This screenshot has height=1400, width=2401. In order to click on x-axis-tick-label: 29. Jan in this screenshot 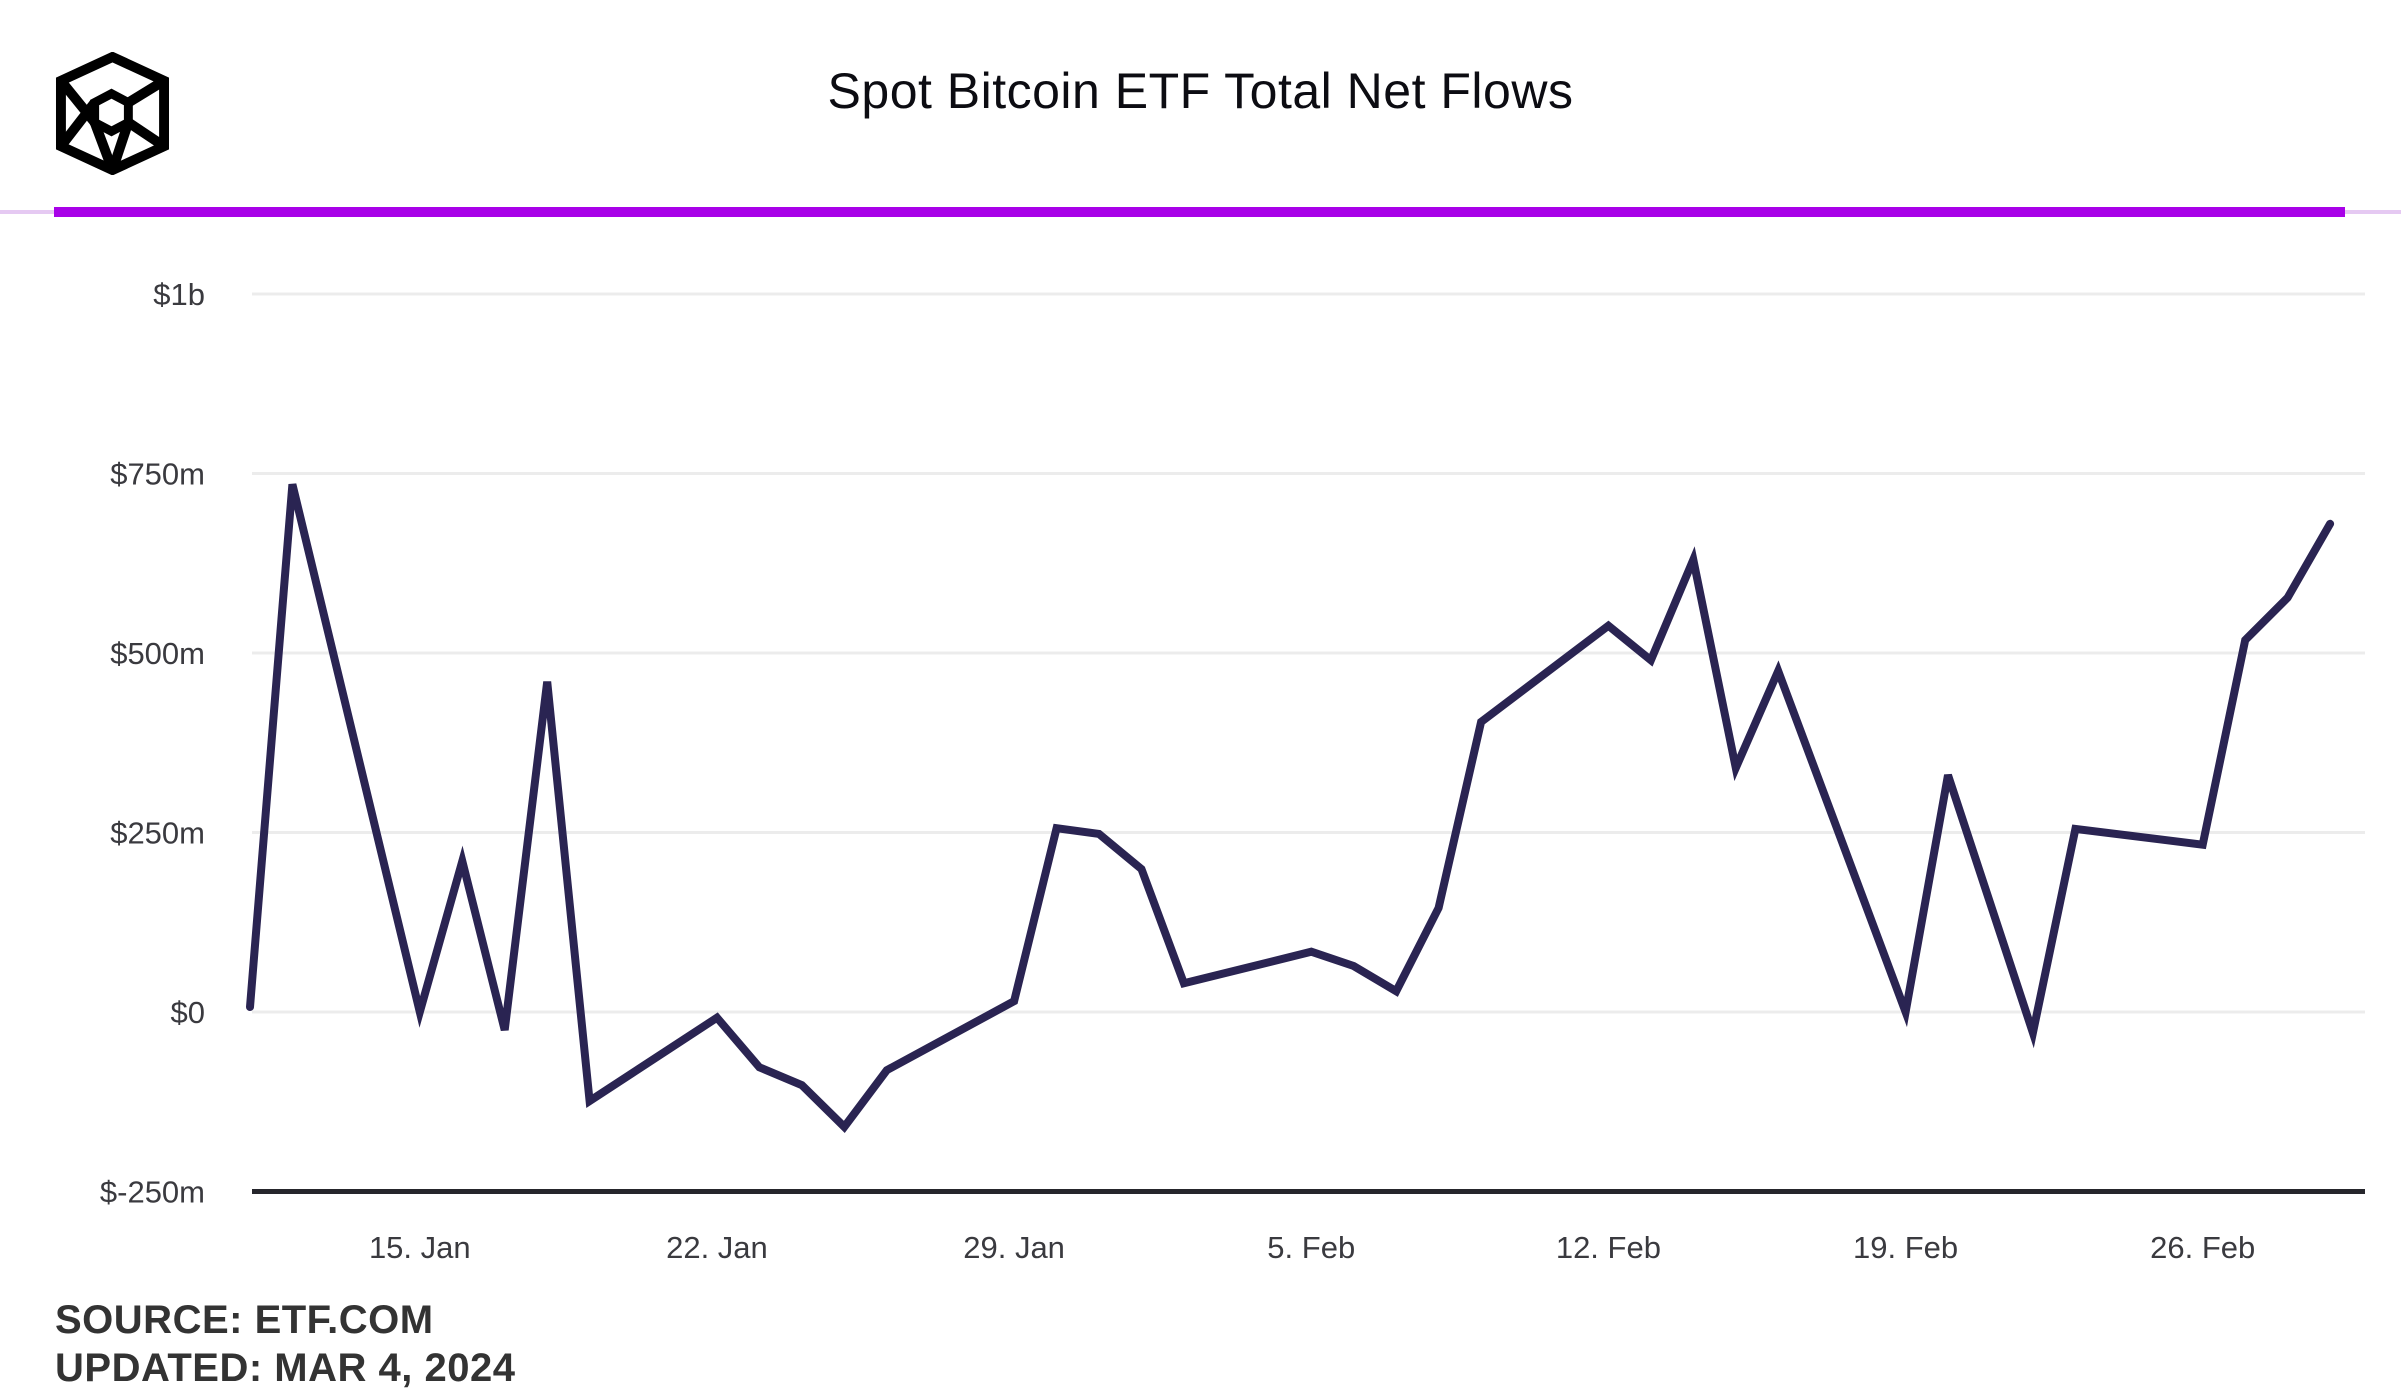, I will do `click(1014, 1247)`.